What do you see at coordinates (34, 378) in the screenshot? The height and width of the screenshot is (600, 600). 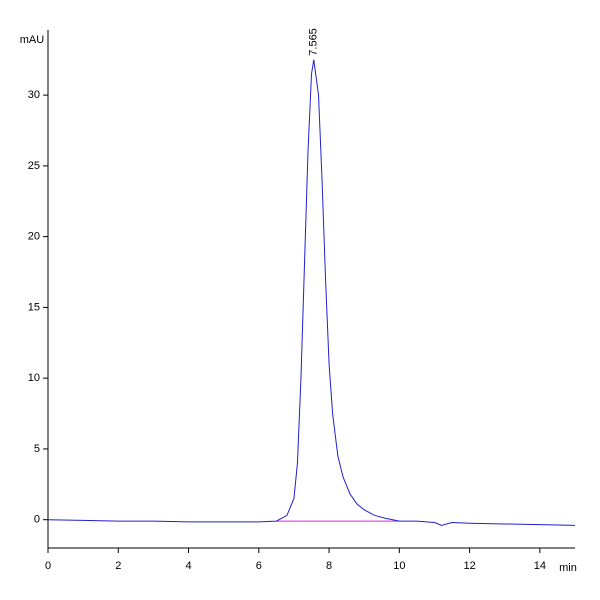 I see `y-tick-label: 10` at bounding box center [34, 378].